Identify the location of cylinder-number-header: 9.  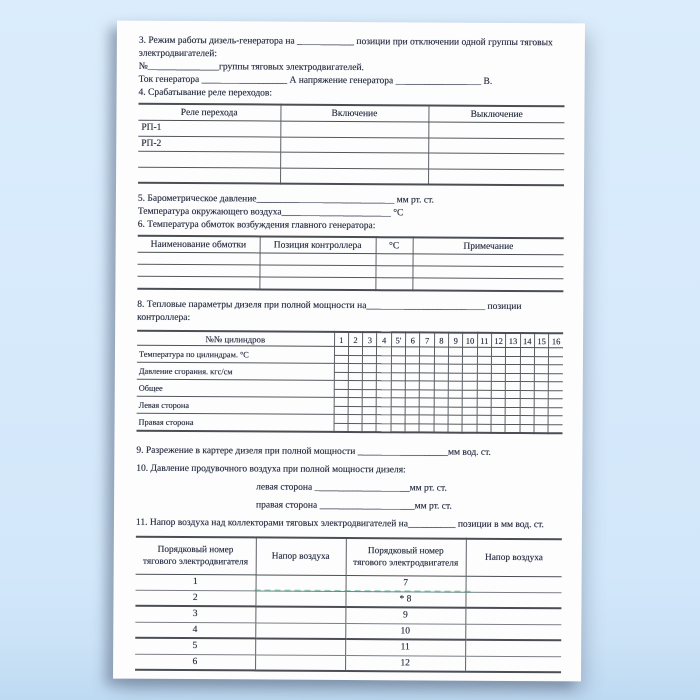
(455, 340).